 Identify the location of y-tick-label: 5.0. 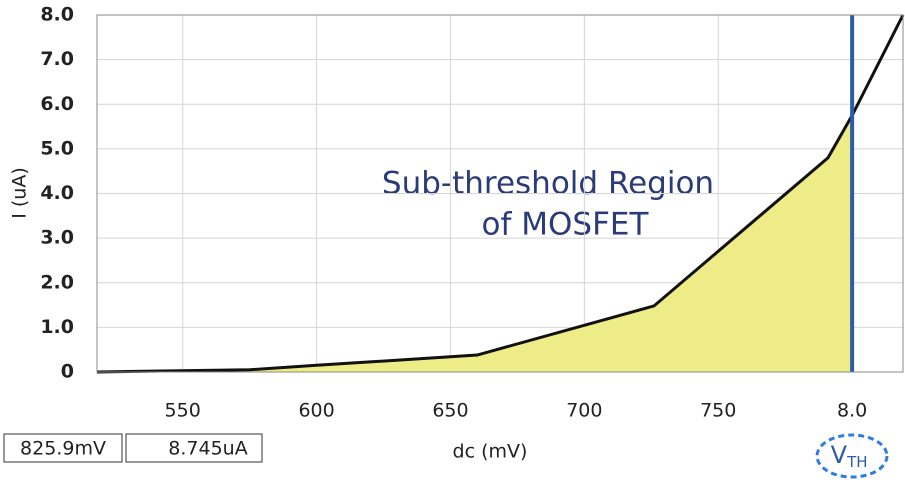
(57, 148).